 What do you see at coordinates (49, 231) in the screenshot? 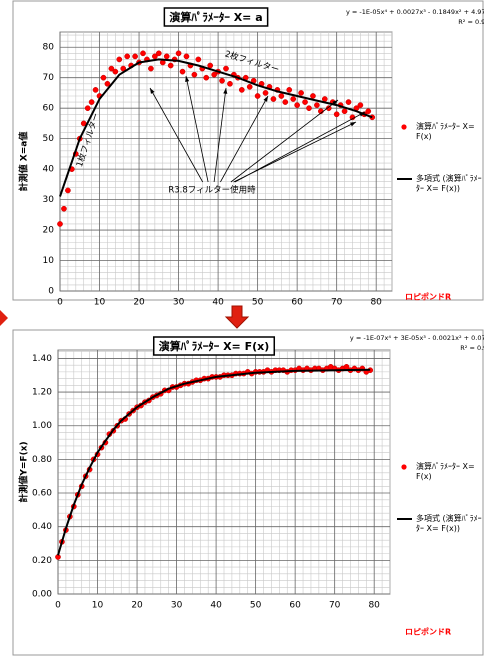
I see `y-tick-label: 20` at bounding box center [49, 231].